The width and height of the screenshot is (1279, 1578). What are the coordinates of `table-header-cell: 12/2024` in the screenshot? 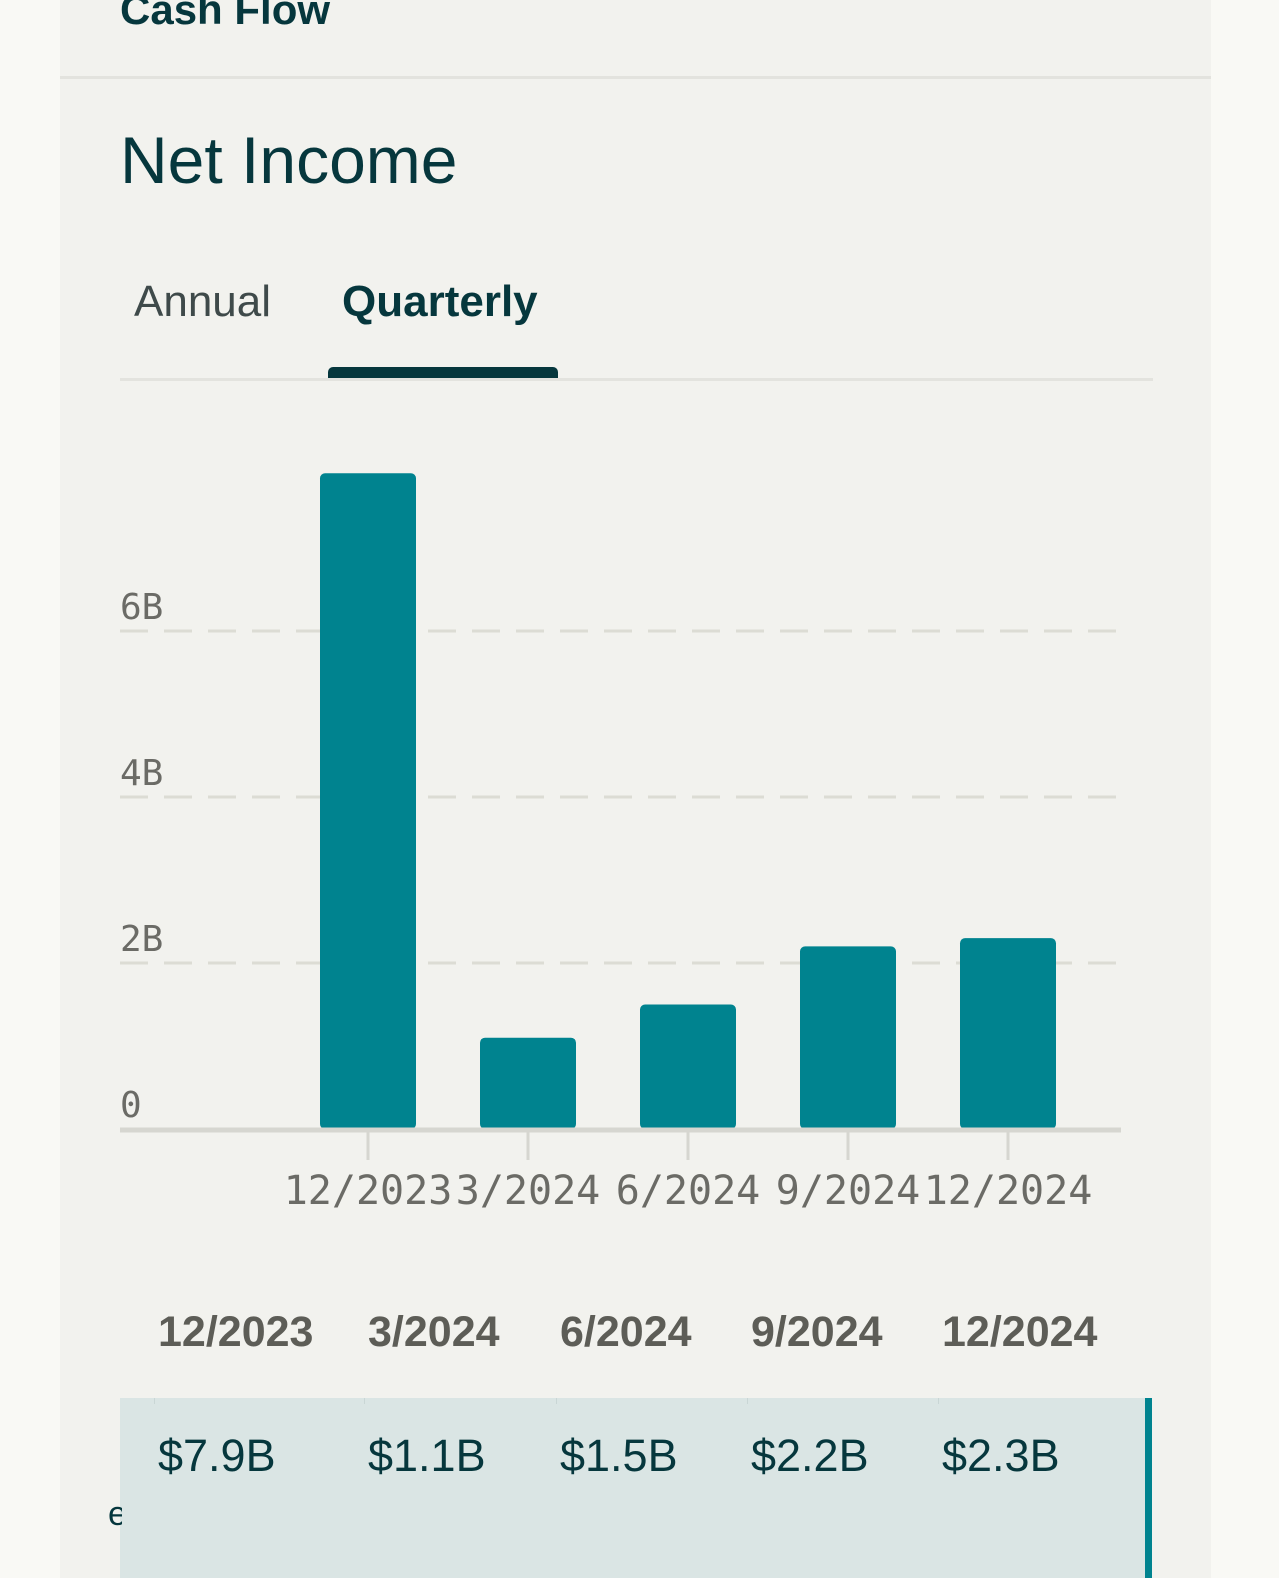 It's located at (1019, 1332).